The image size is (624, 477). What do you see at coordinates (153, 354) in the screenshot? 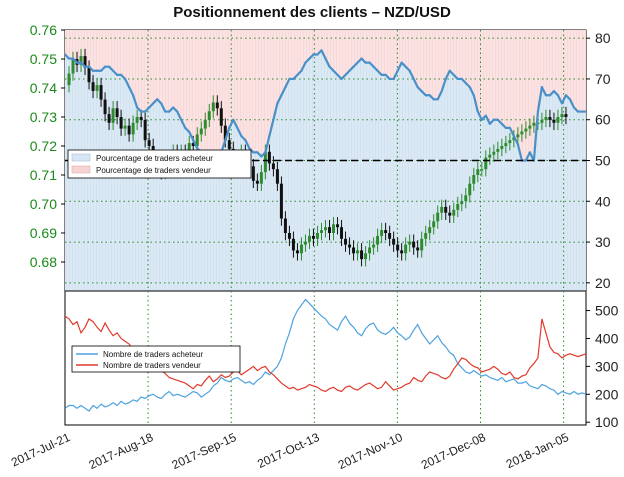
I see `legend-label-buy-count: Nombre de traders acheteur` at bounding box center [153, 354].